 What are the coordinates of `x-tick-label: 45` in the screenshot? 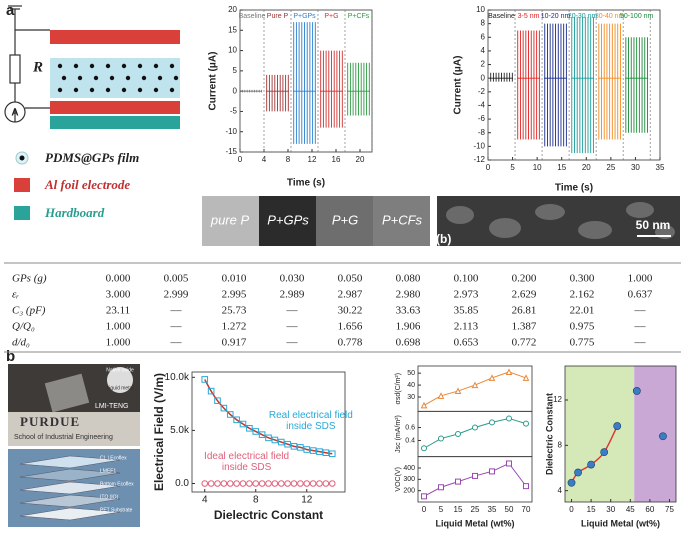 It's located at (630, 509).